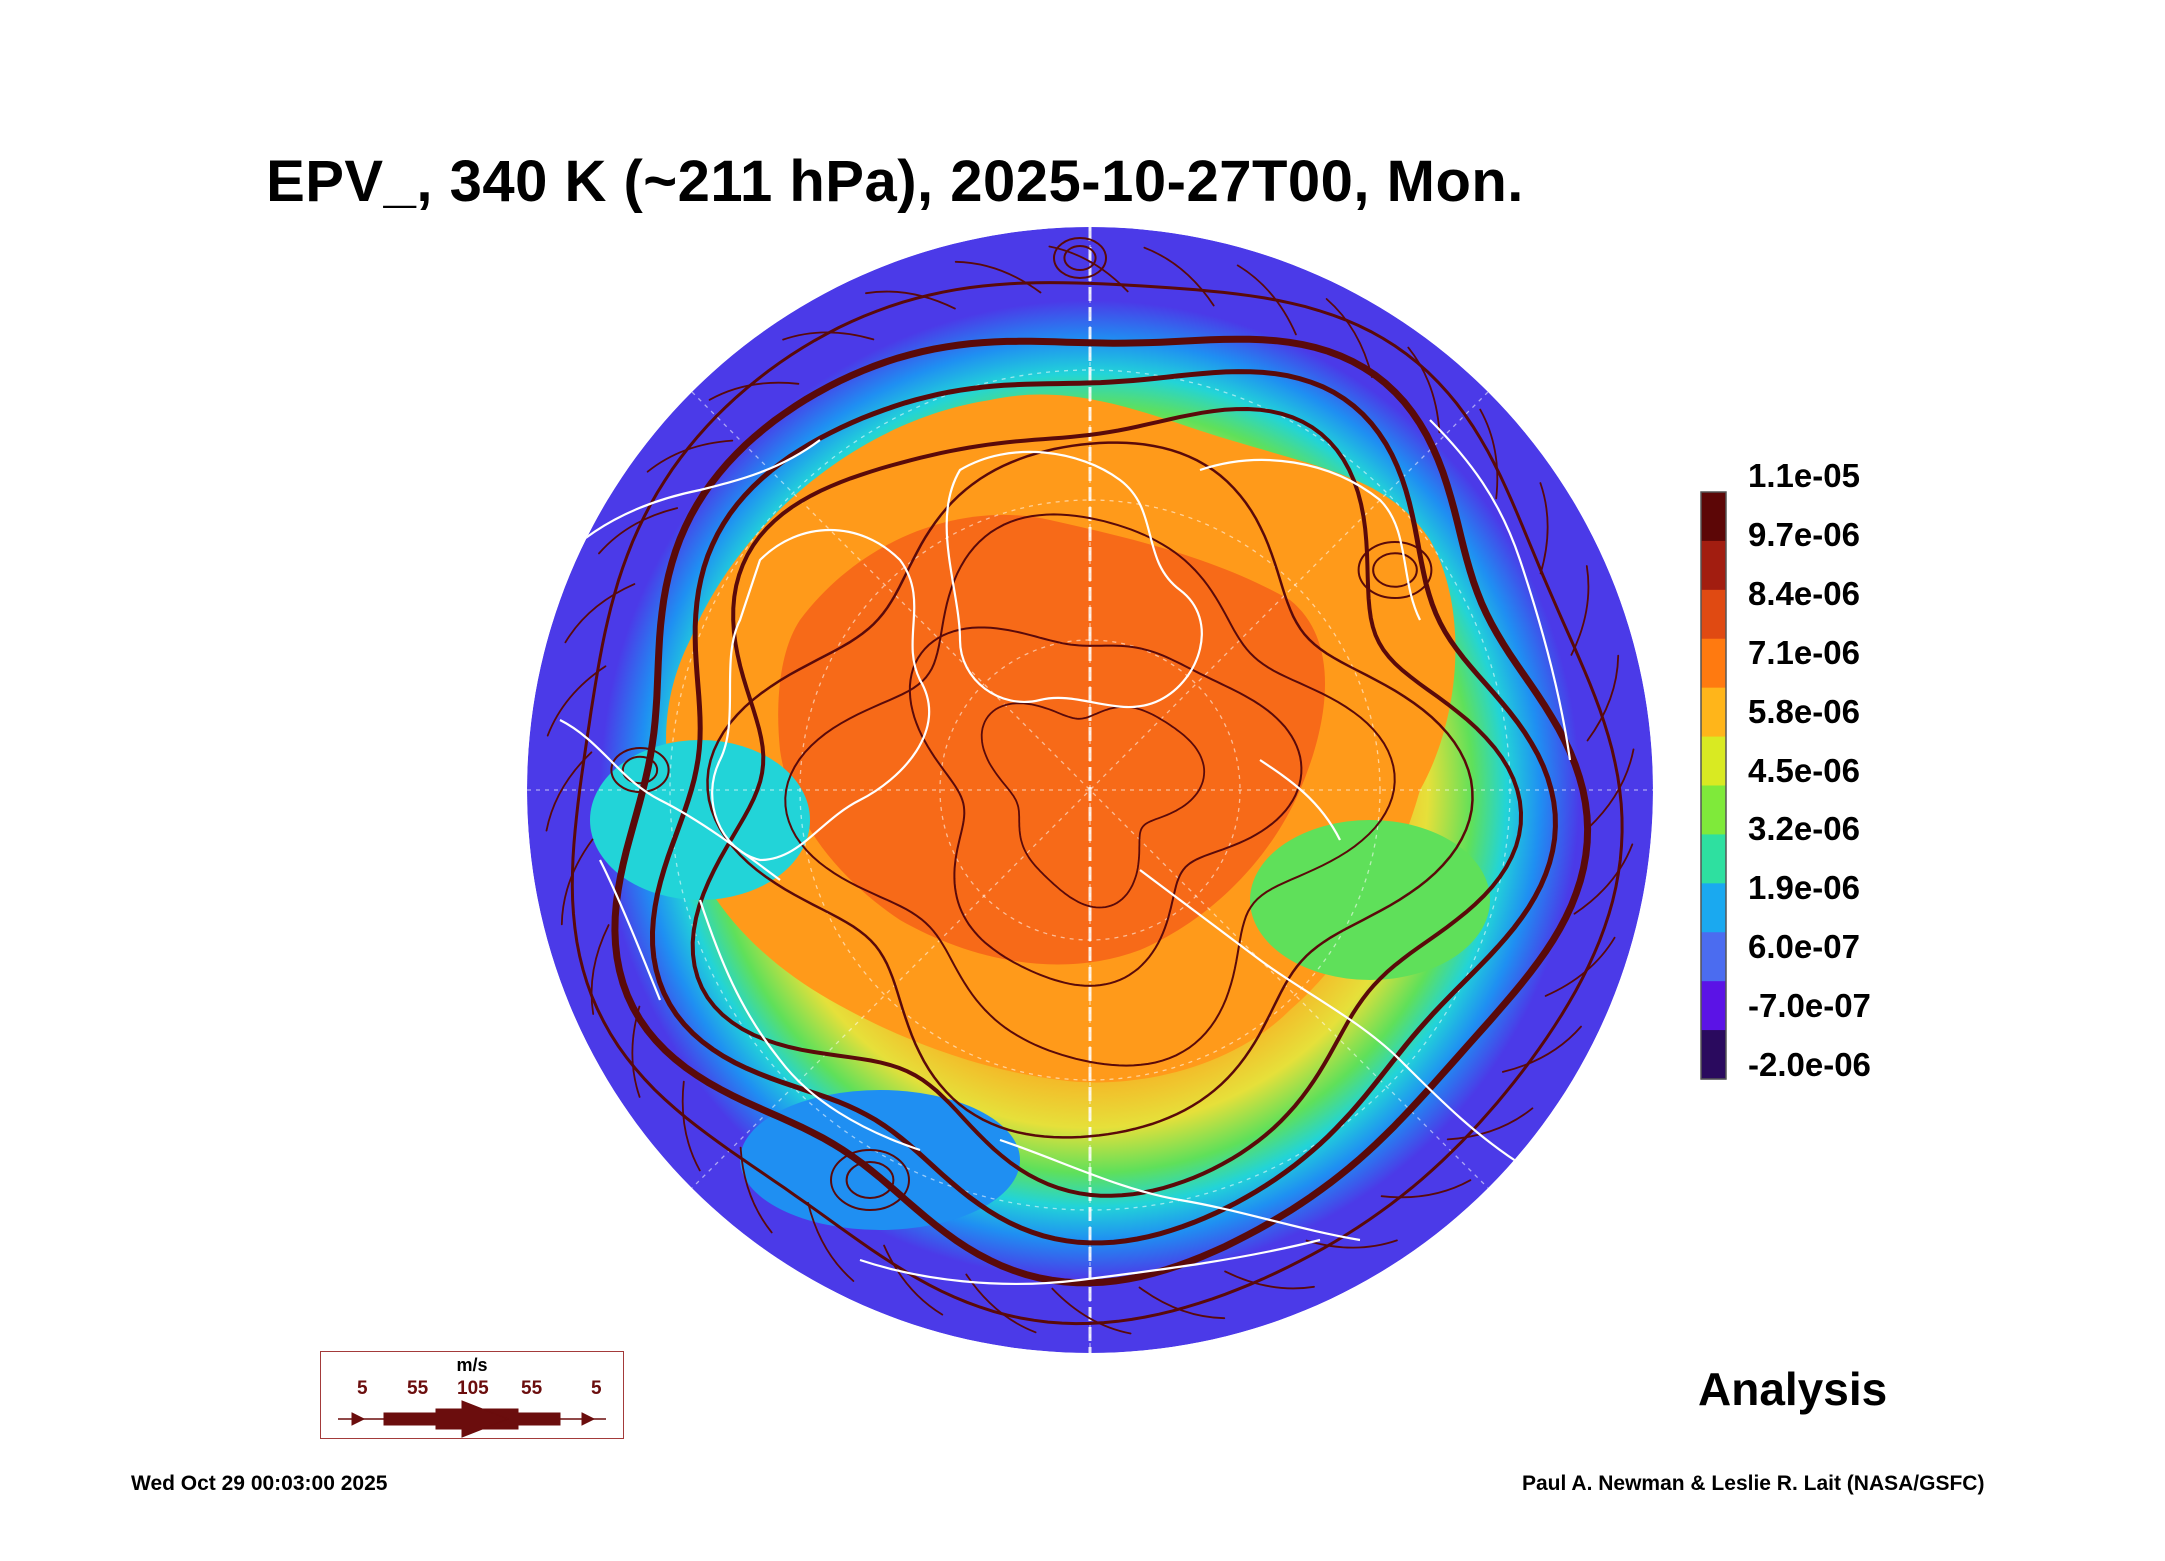  I want to click on colorbar, so click(1713, 785).